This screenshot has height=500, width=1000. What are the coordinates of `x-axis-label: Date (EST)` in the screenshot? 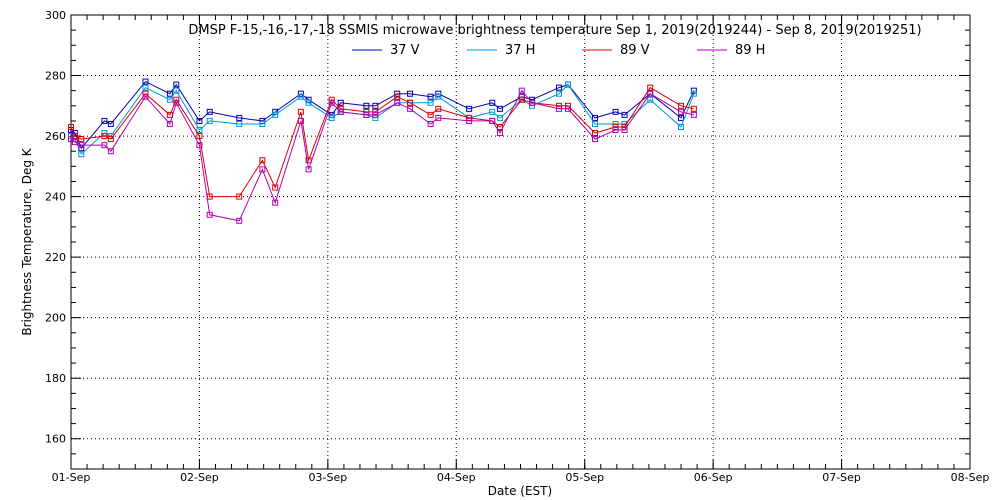 It's located at (520, 491).